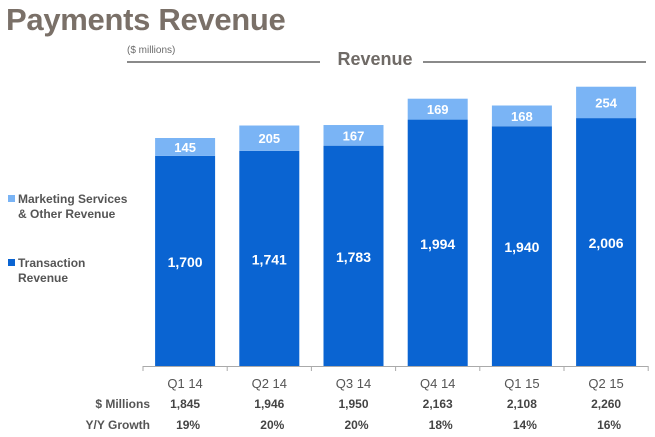 The image size is (655, 437). Describe the element at coordinates (146, 19) in the screenshot. I see `page-title: Payments Revenue` at that location.